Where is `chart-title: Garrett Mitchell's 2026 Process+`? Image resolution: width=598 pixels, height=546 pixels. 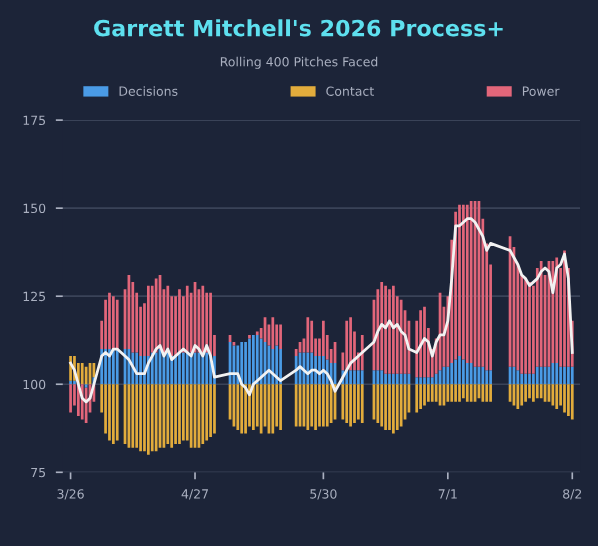 chart-title: Garrett Mitchell's 2026 Process+ is located at coordinates (298, 28).